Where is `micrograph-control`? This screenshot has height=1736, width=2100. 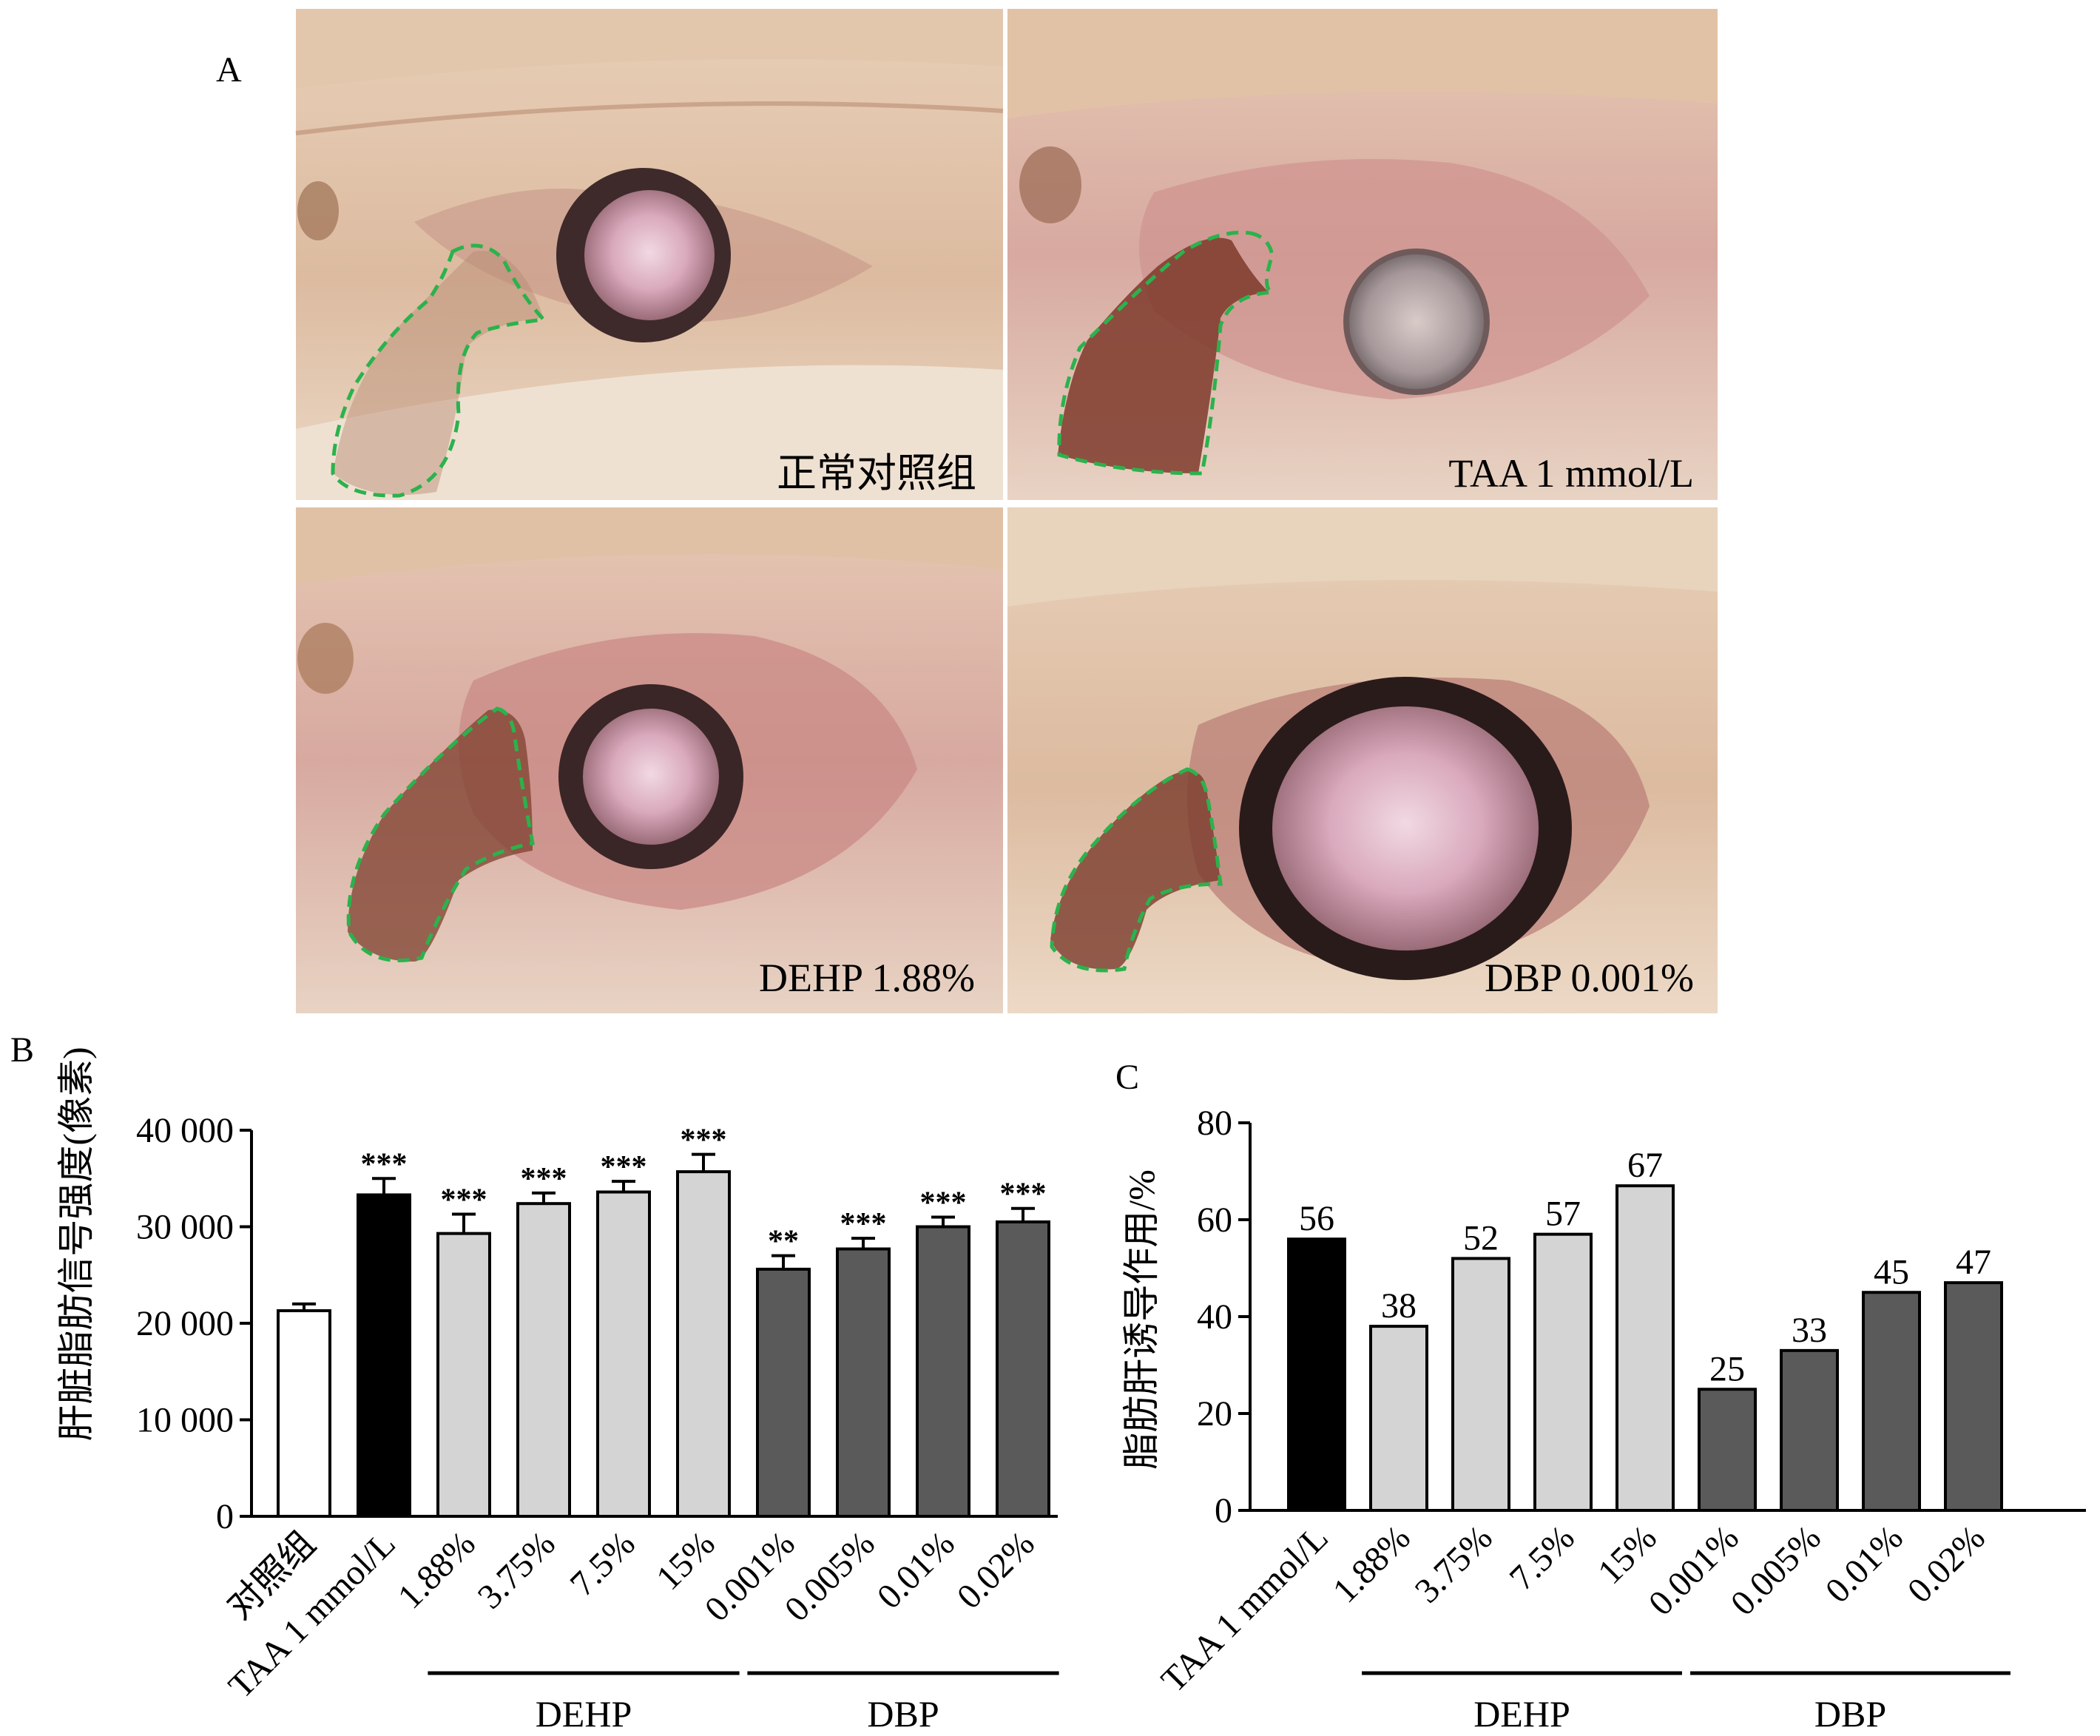 micrograph-control is located at coordinates (649, 254).